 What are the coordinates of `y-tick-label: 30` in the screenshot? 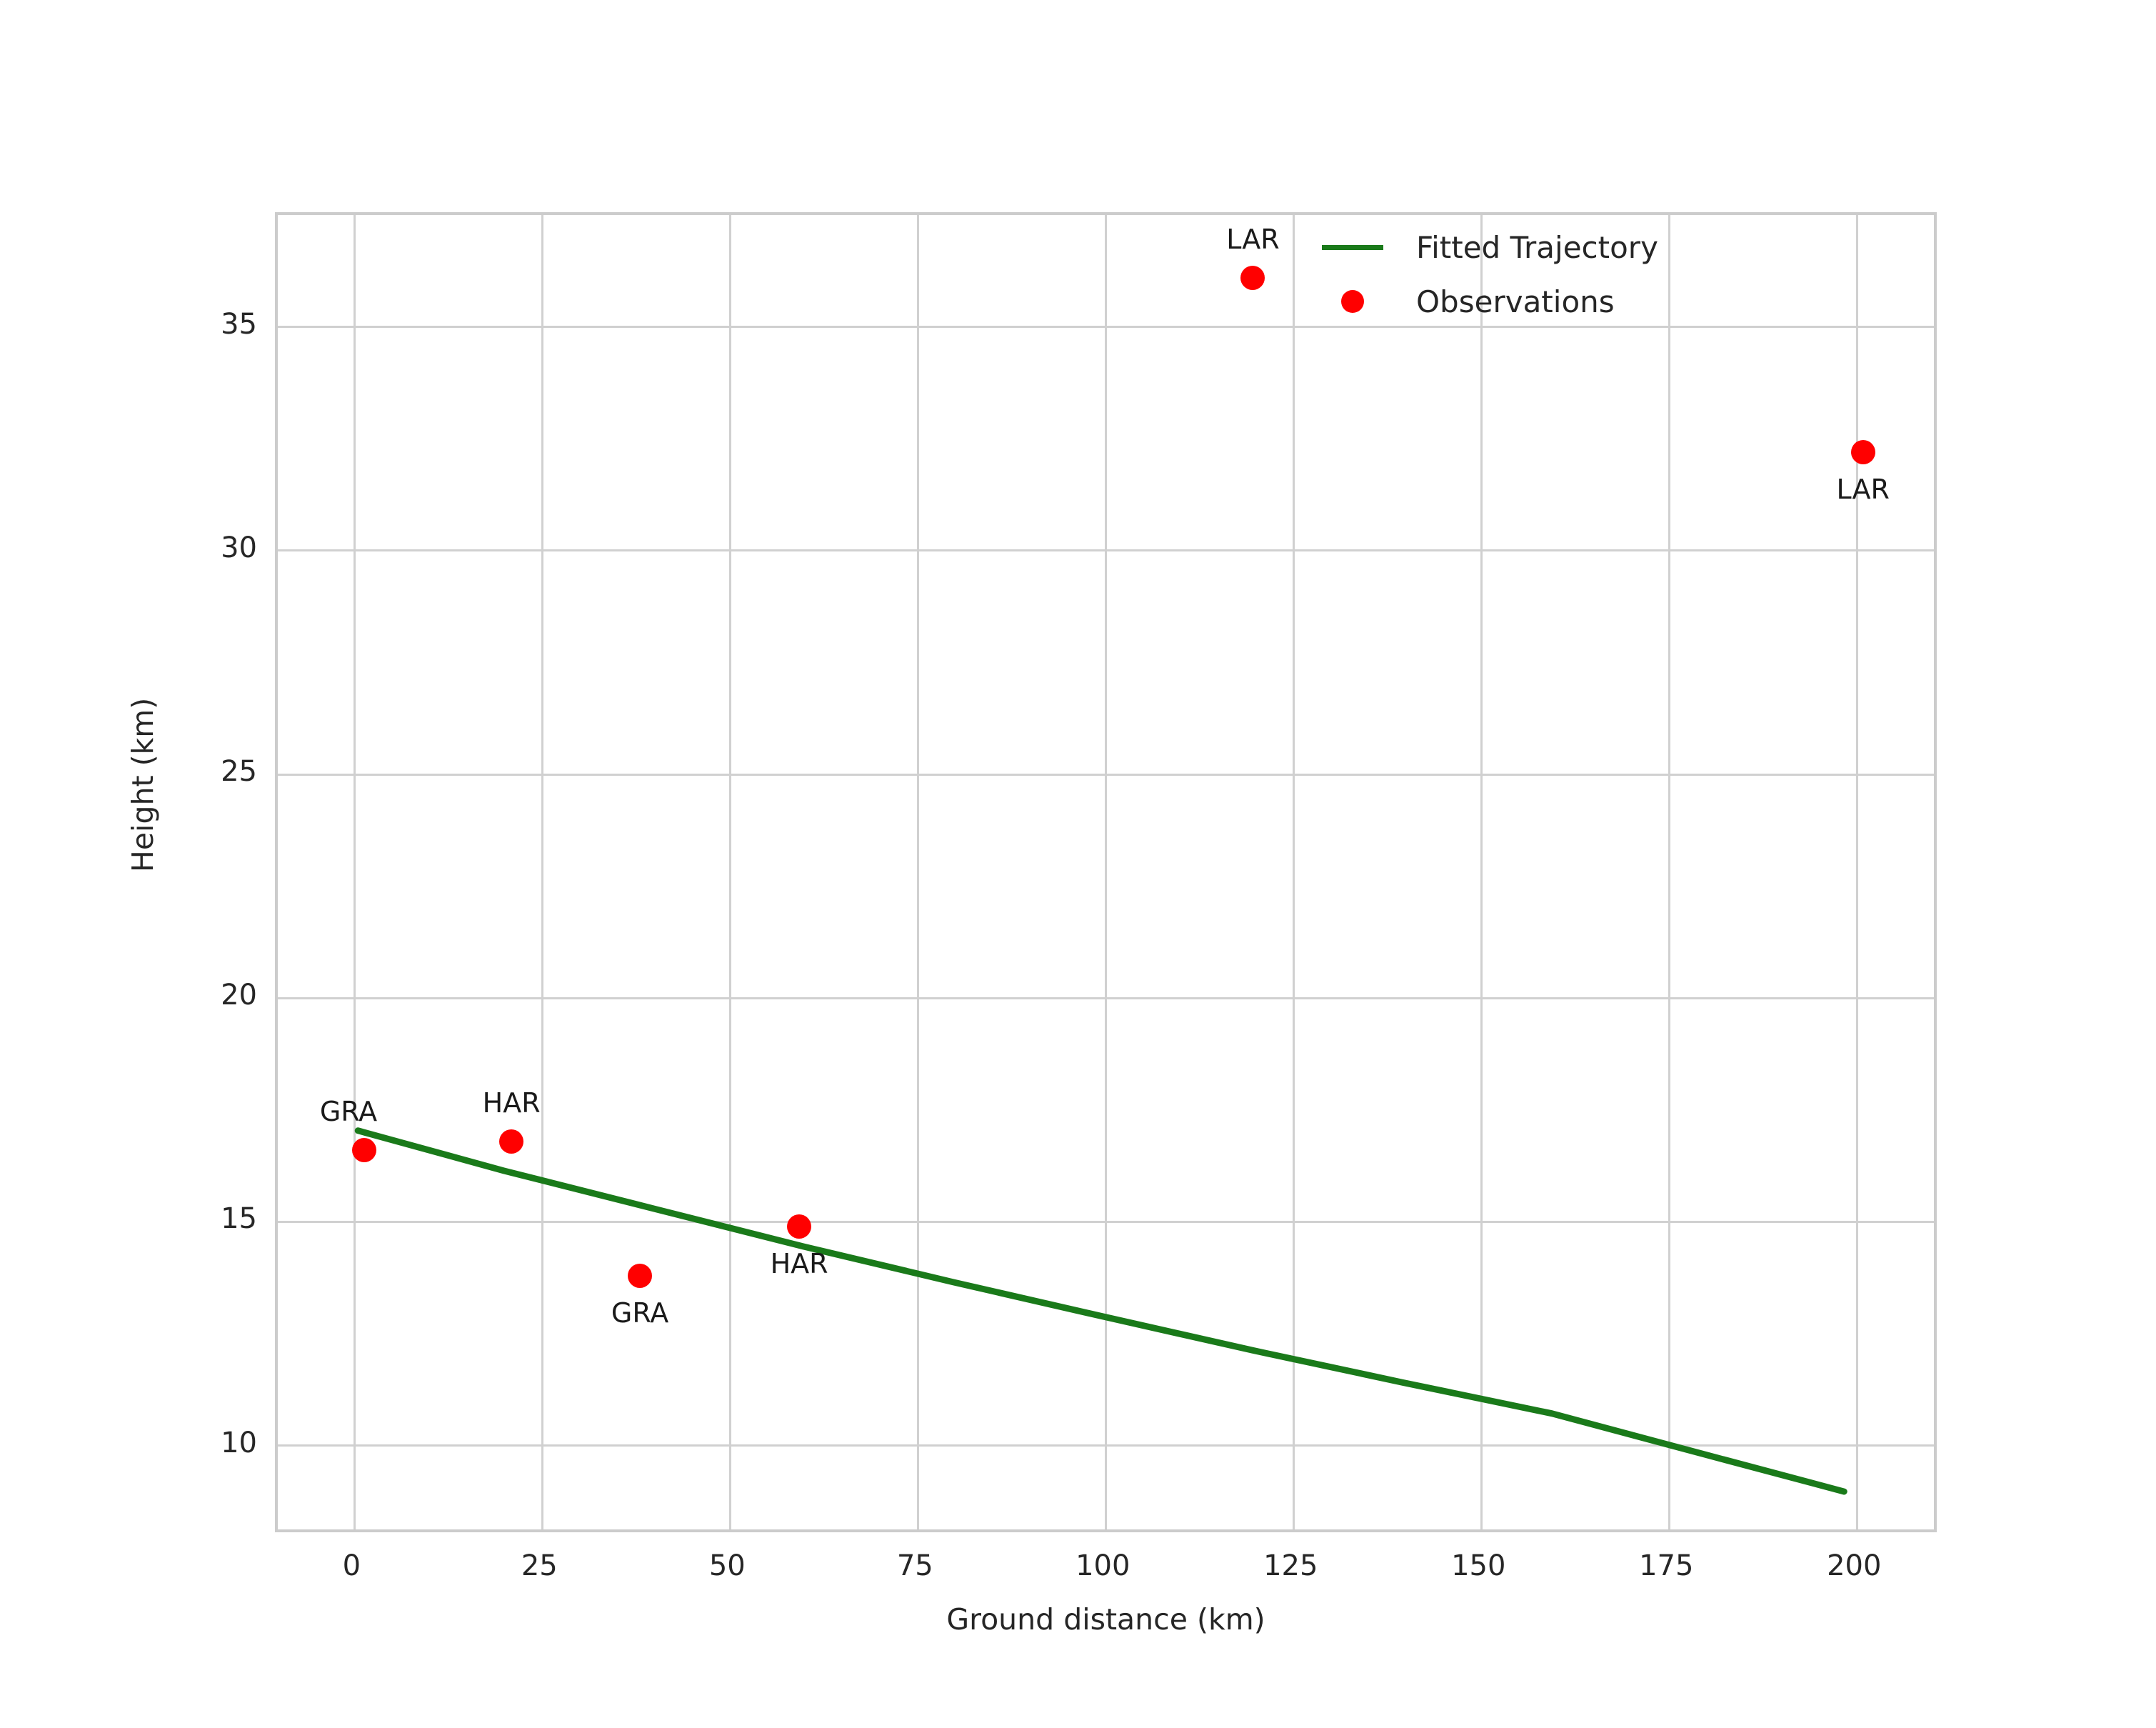 It's located at (239, 547).